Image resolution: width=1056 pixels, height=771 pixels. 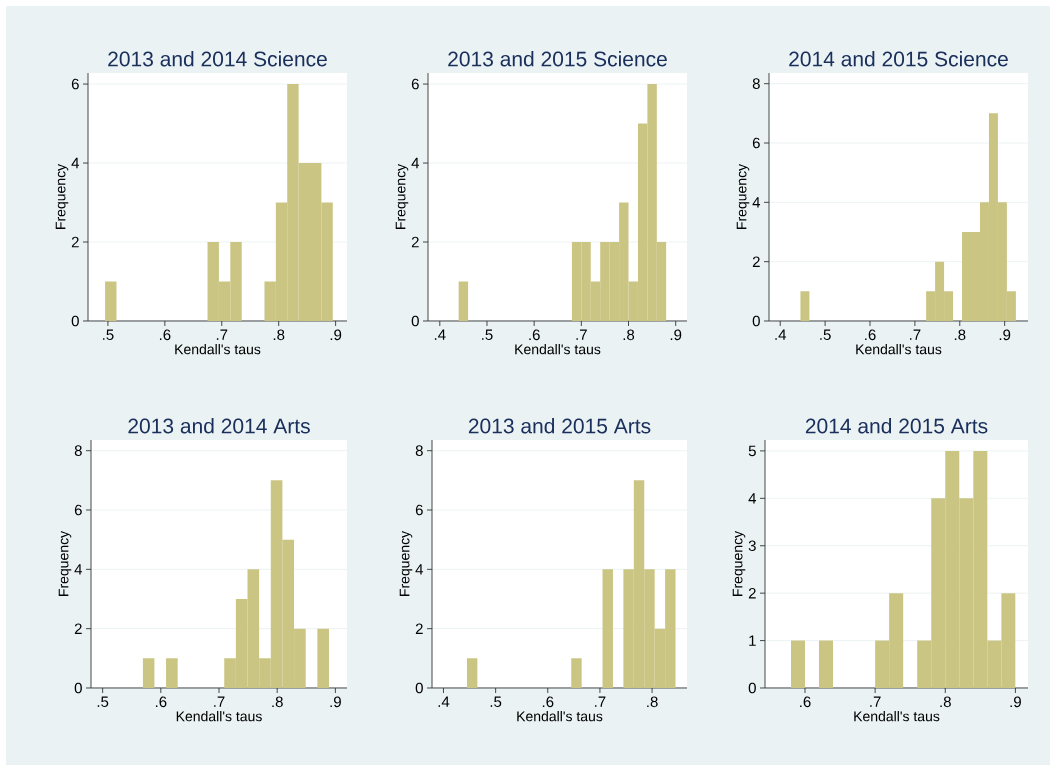 What do you see at coordinates (898, 59) in the screenshot?
I see `chart-title: 2014 and 2015 Science` at bounding box center [898, 59].